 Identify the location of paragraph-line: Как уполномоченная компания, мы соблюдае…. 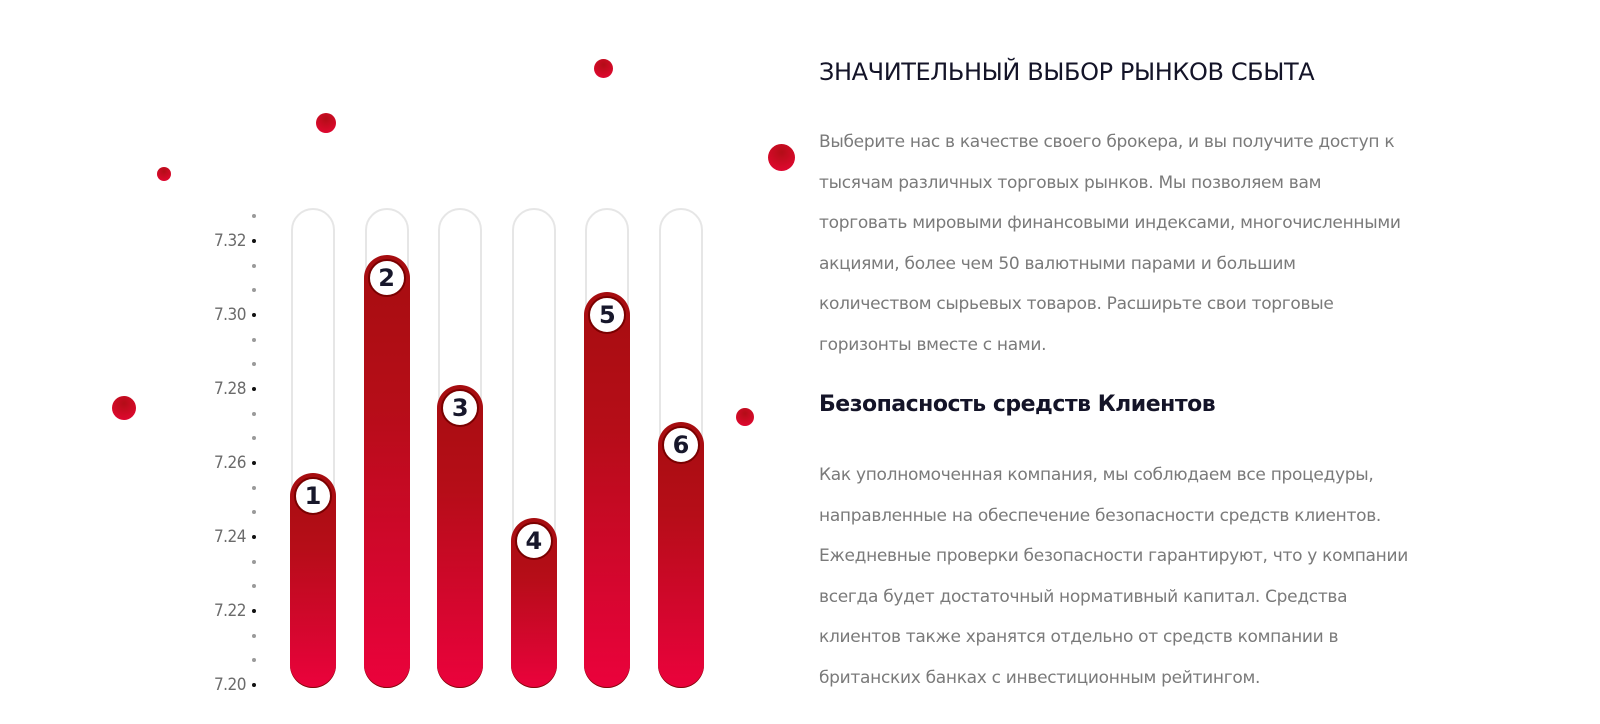
(1096, 475).